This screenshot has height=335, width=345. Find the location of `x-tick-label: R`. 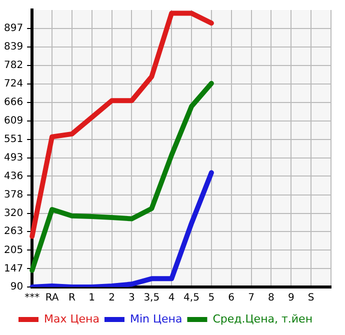

x-tick-label: R is located at coordinates (72, 298).